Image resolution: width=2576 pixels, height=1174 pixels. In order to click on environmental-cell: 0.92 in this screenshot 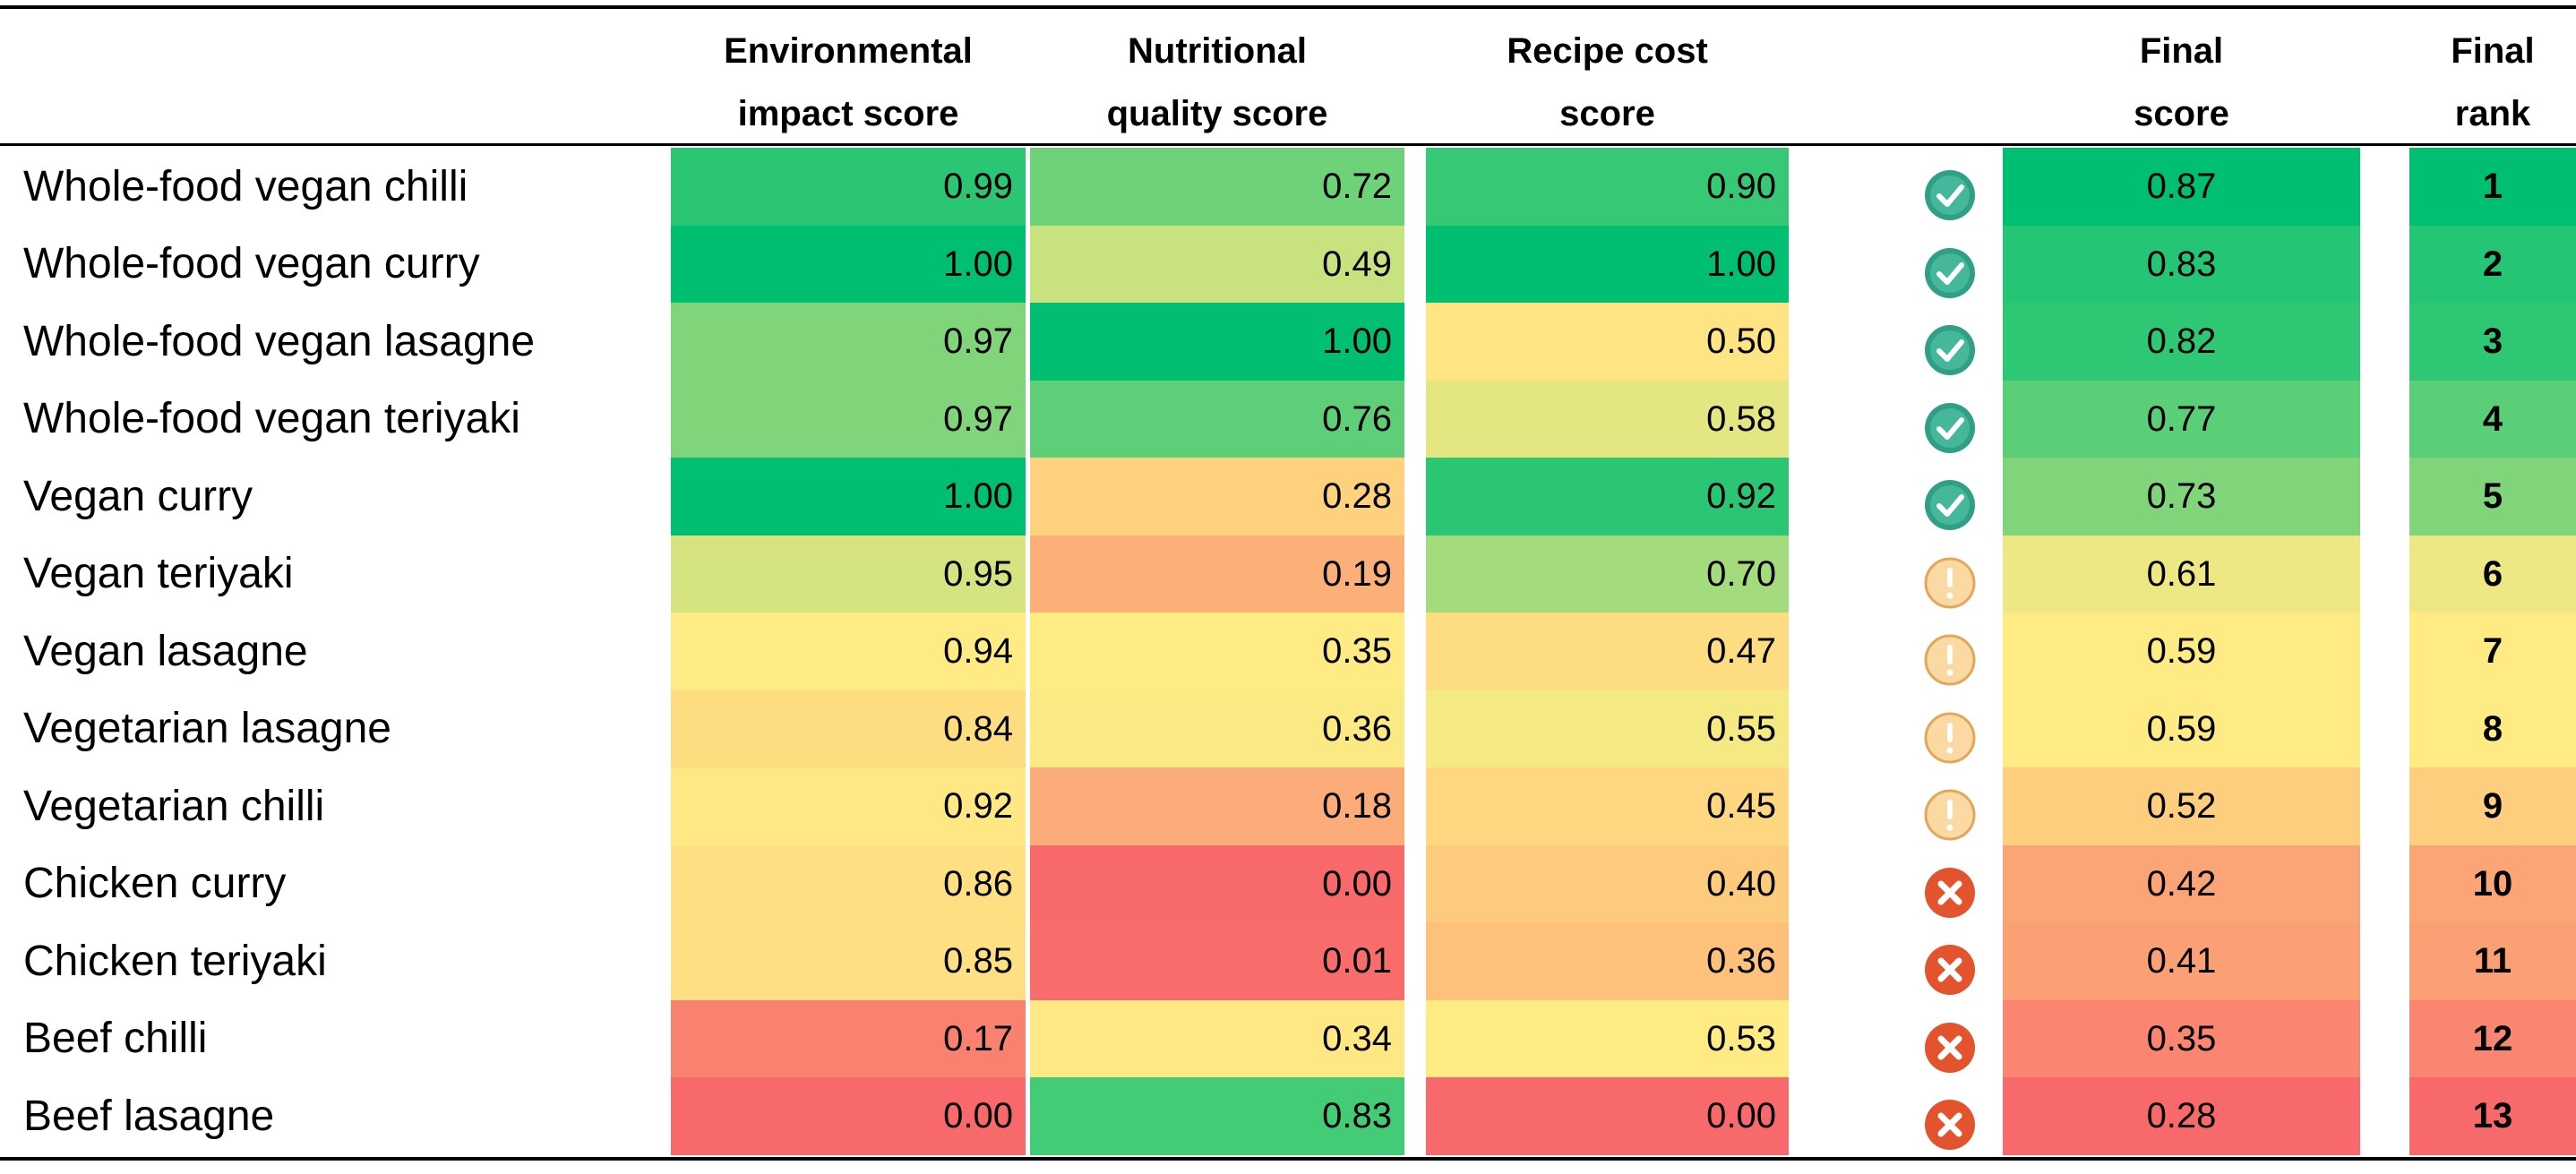, I will do `click(848, 806)`.